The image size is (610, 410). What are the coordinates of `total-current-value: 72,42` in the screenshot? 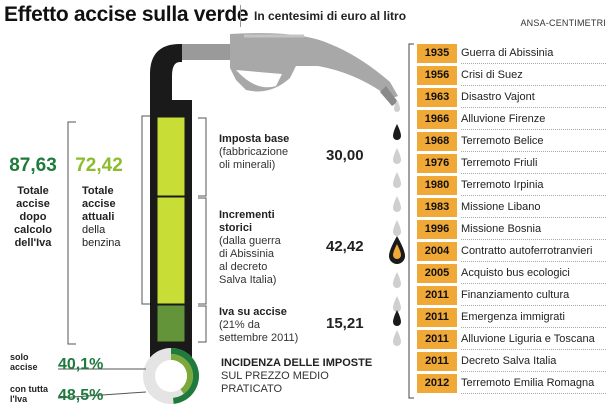 It's located at (99, 165).